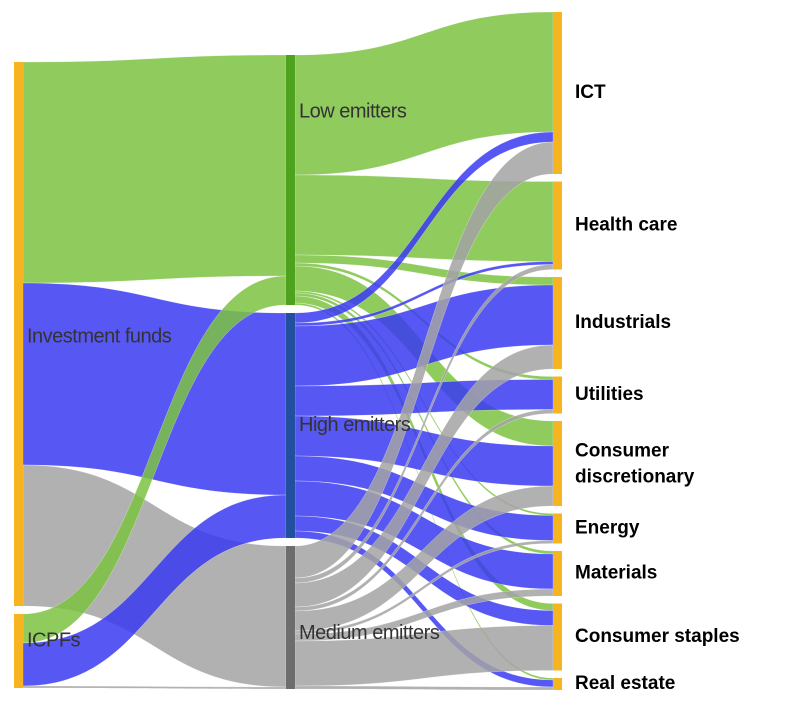 Image resolution: width=786 pixels, height=716 pixels. What do you see at coordinates (355, 425) in the screenshot?
I see `node-label: High emitters` at bounding box center [355, 425].